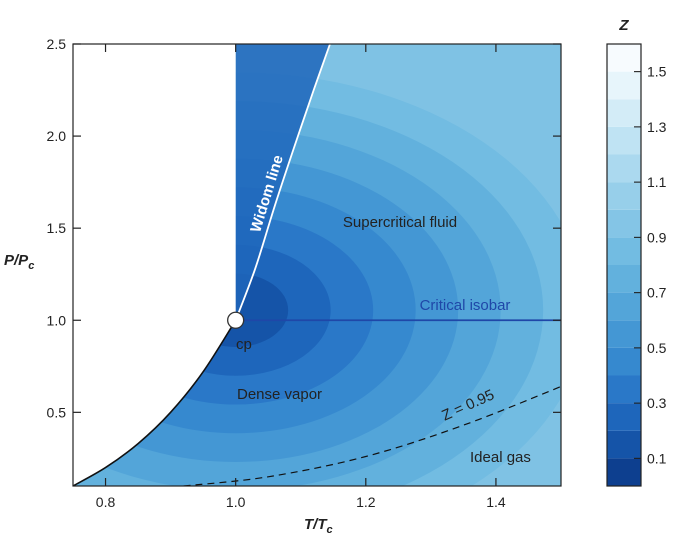 The image size is (681, 543). Describe the element at coordinates (57, 44) in the screenshot. I see `y-tick-label: 2.5` at that location.